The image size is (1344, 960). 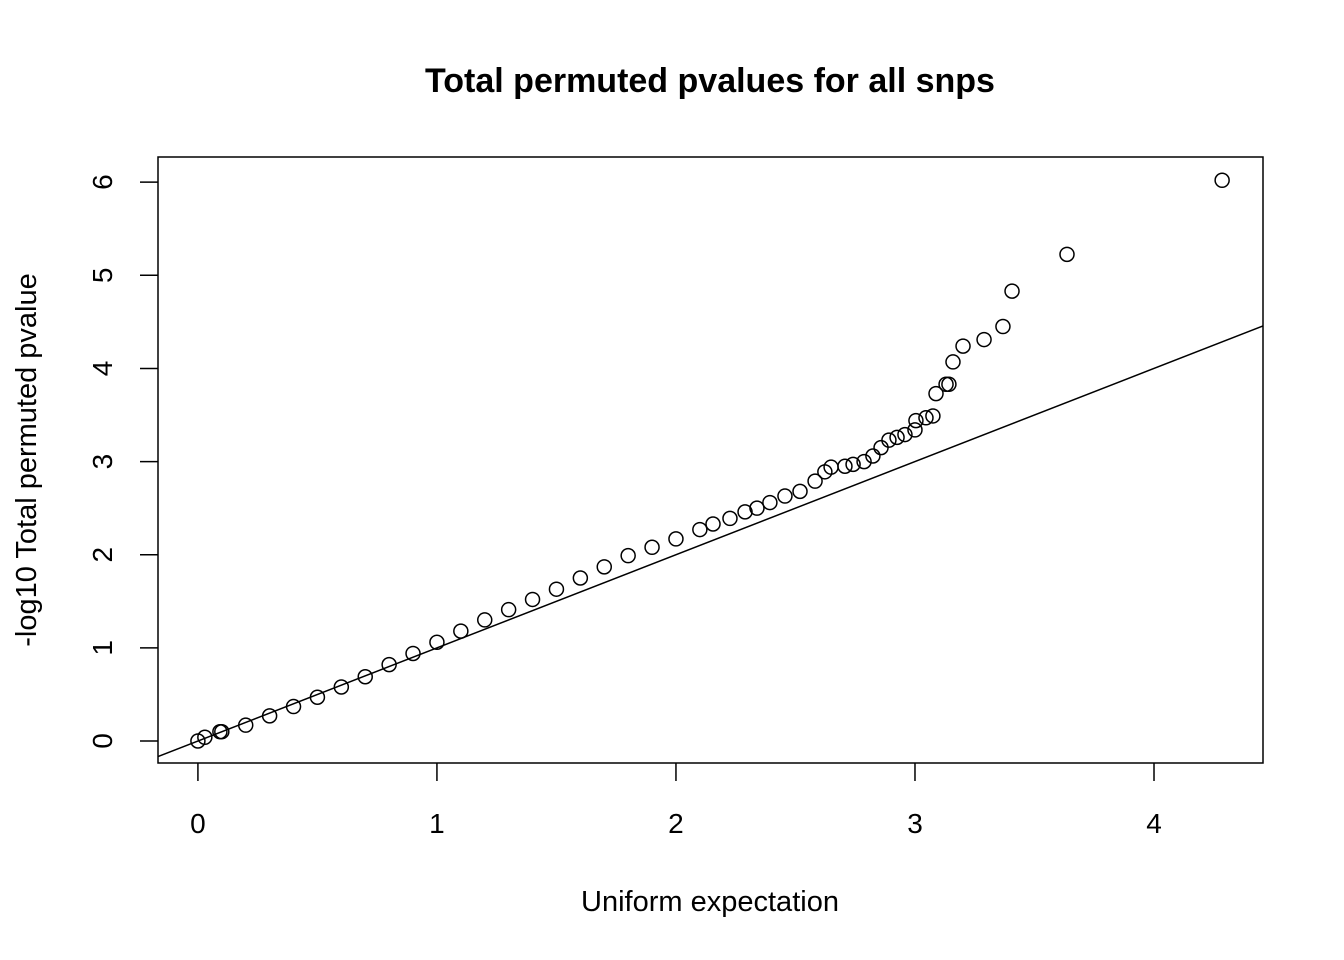 I want to click on x-tick-label: 1, so click(x=437, y=823).